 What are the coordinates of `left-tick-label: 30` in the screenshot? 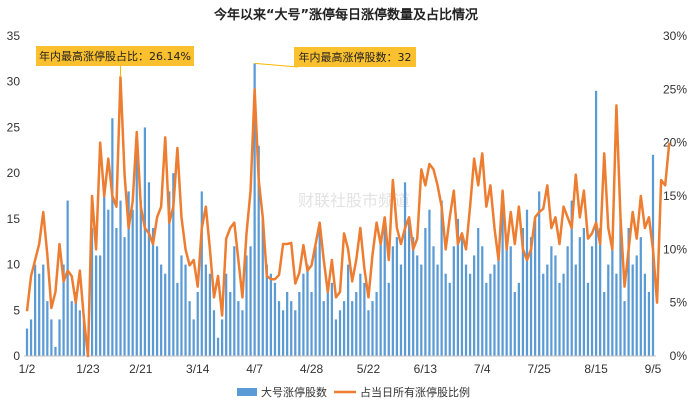 It's located at (14, 82).